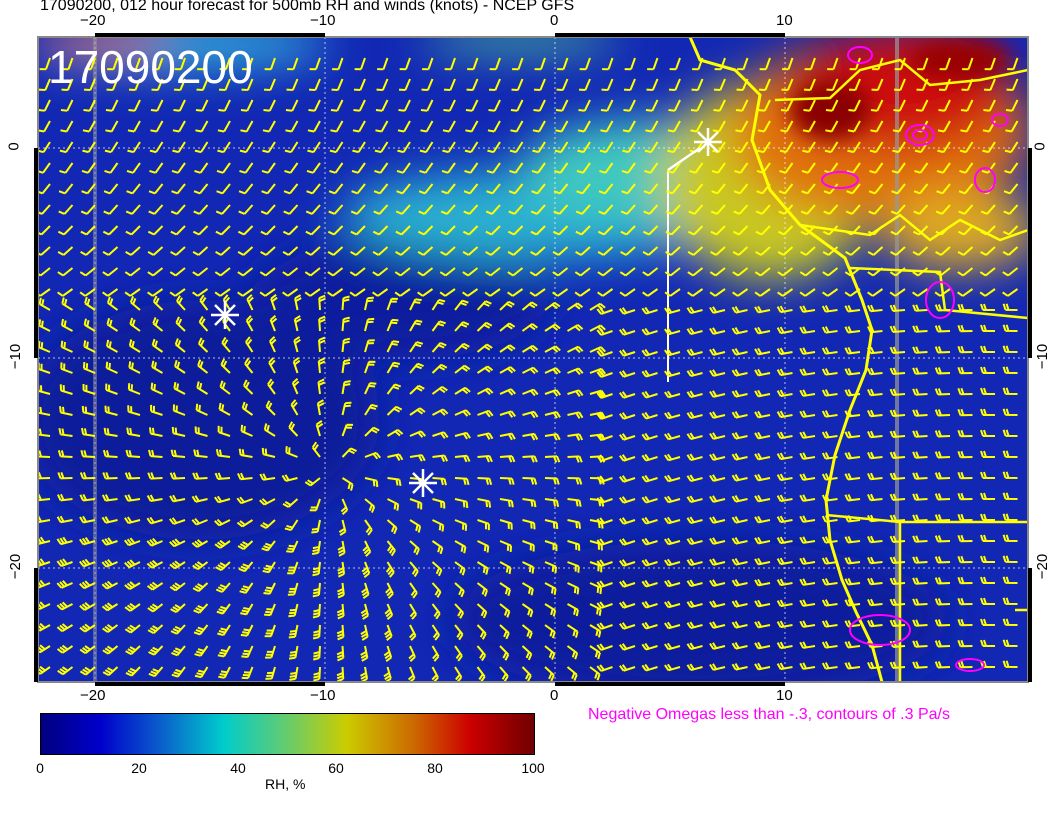 Image resolution: width=1056 pixels, height=816 pixels. What do you see at coordinates (435, 768) in the screenshot?
I see `colorbar-tick: 80` at bounding box center [435, 768].